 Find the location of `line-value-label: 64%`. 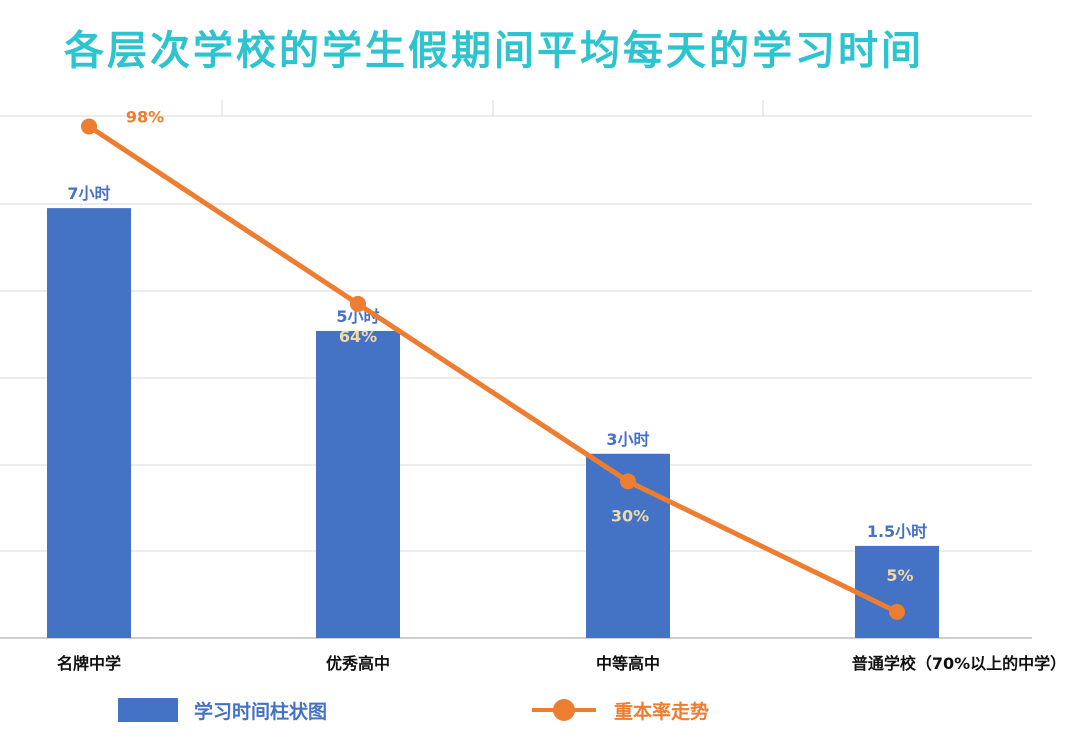

line-value-label: 64% is located at coordinates (358, 336).